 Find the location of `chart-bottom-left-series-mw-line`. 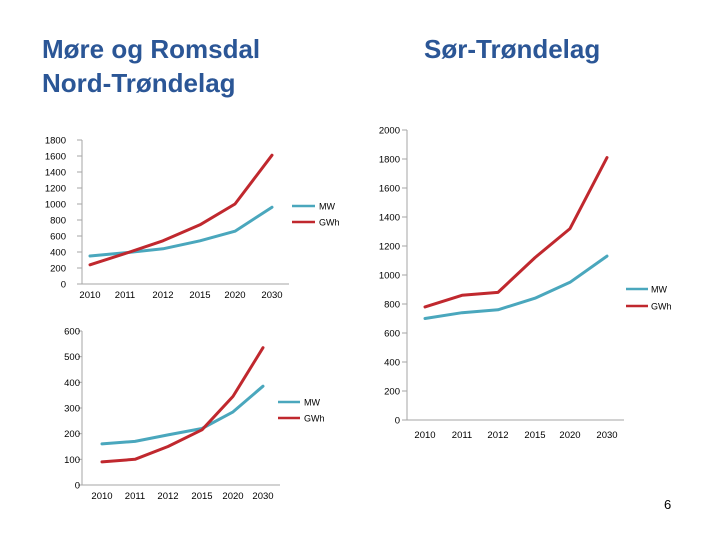

chart-bottom-left-series-mw-line is located at coordinates (182, 415).